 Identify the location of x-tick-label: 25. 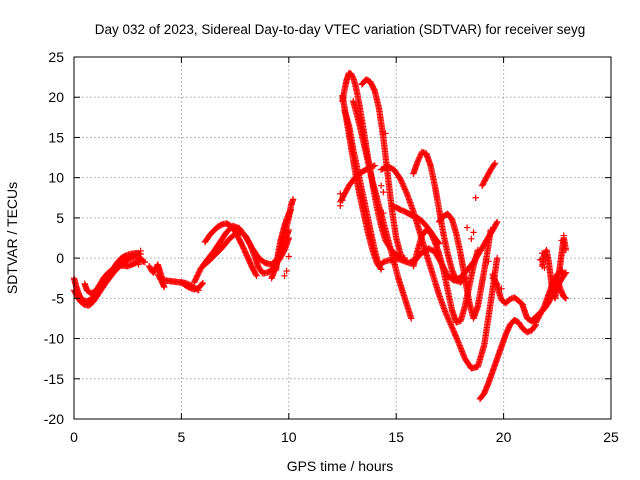
(611, 437).